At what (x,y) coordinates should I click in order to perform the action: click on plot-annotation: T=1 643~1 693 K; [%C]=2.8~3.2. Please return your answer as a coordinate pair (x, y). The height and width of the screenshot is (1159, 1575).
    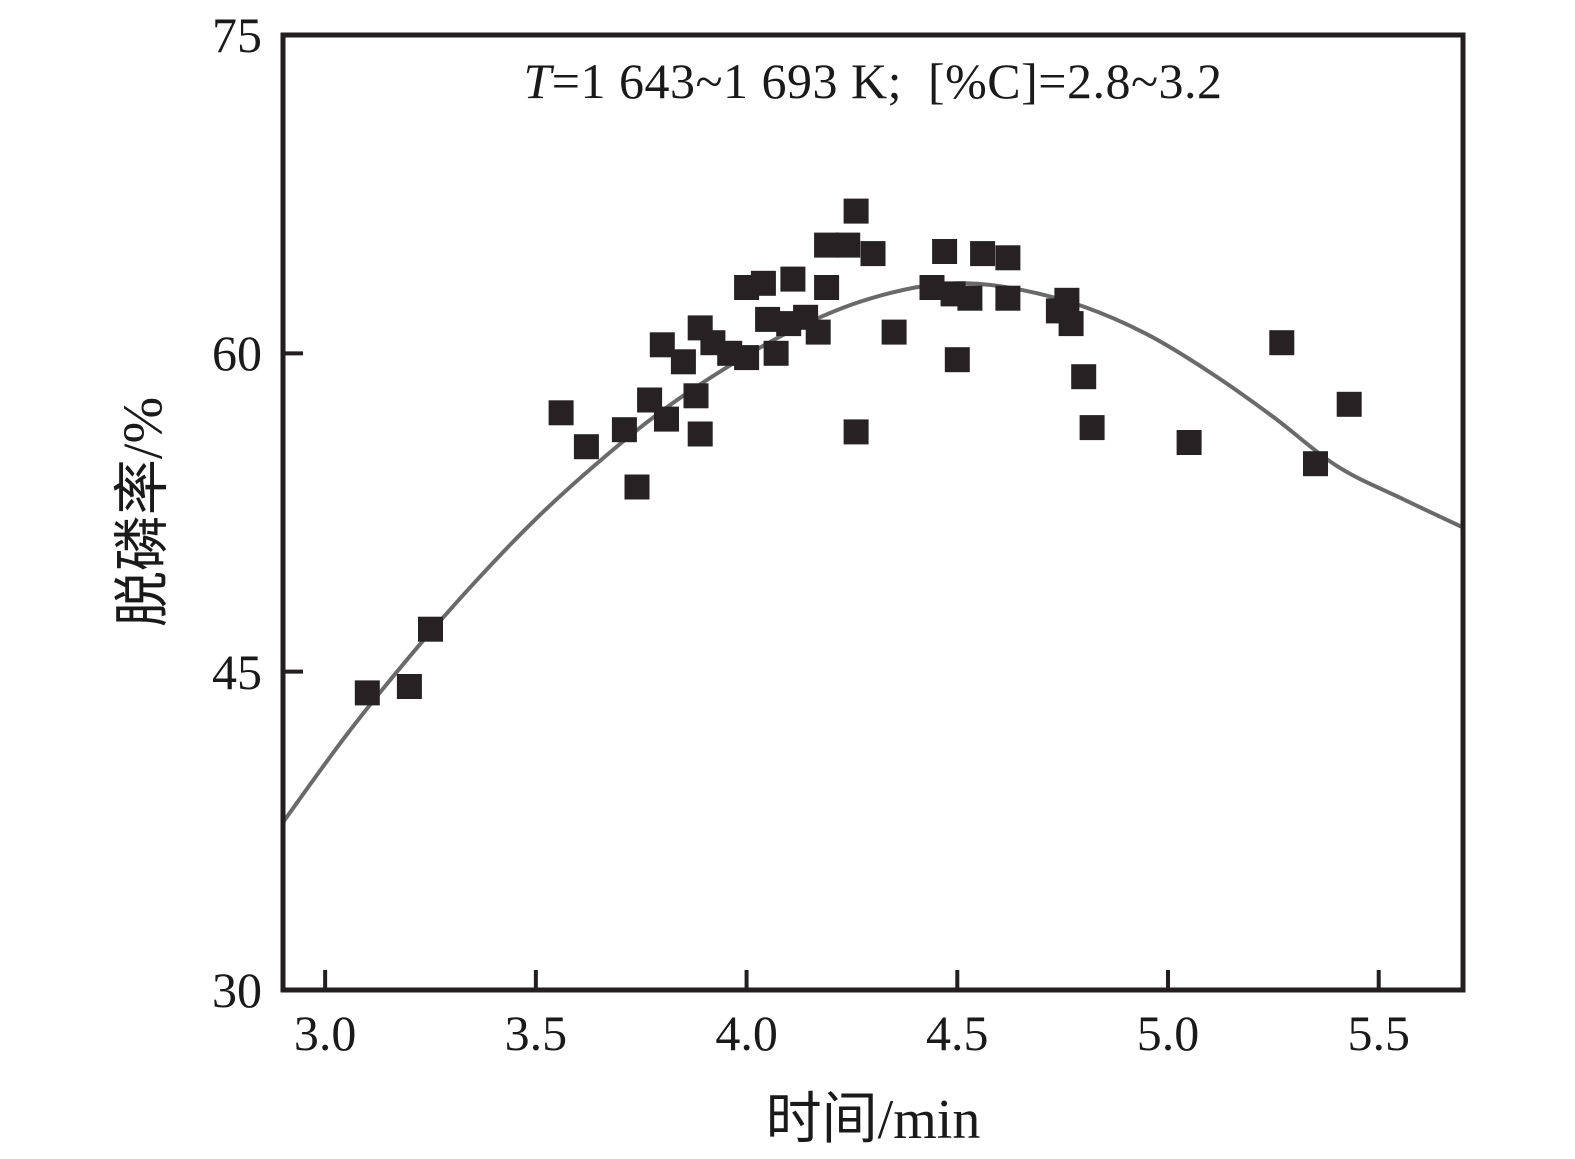
    Looking at the image, I should click on (873, 81).